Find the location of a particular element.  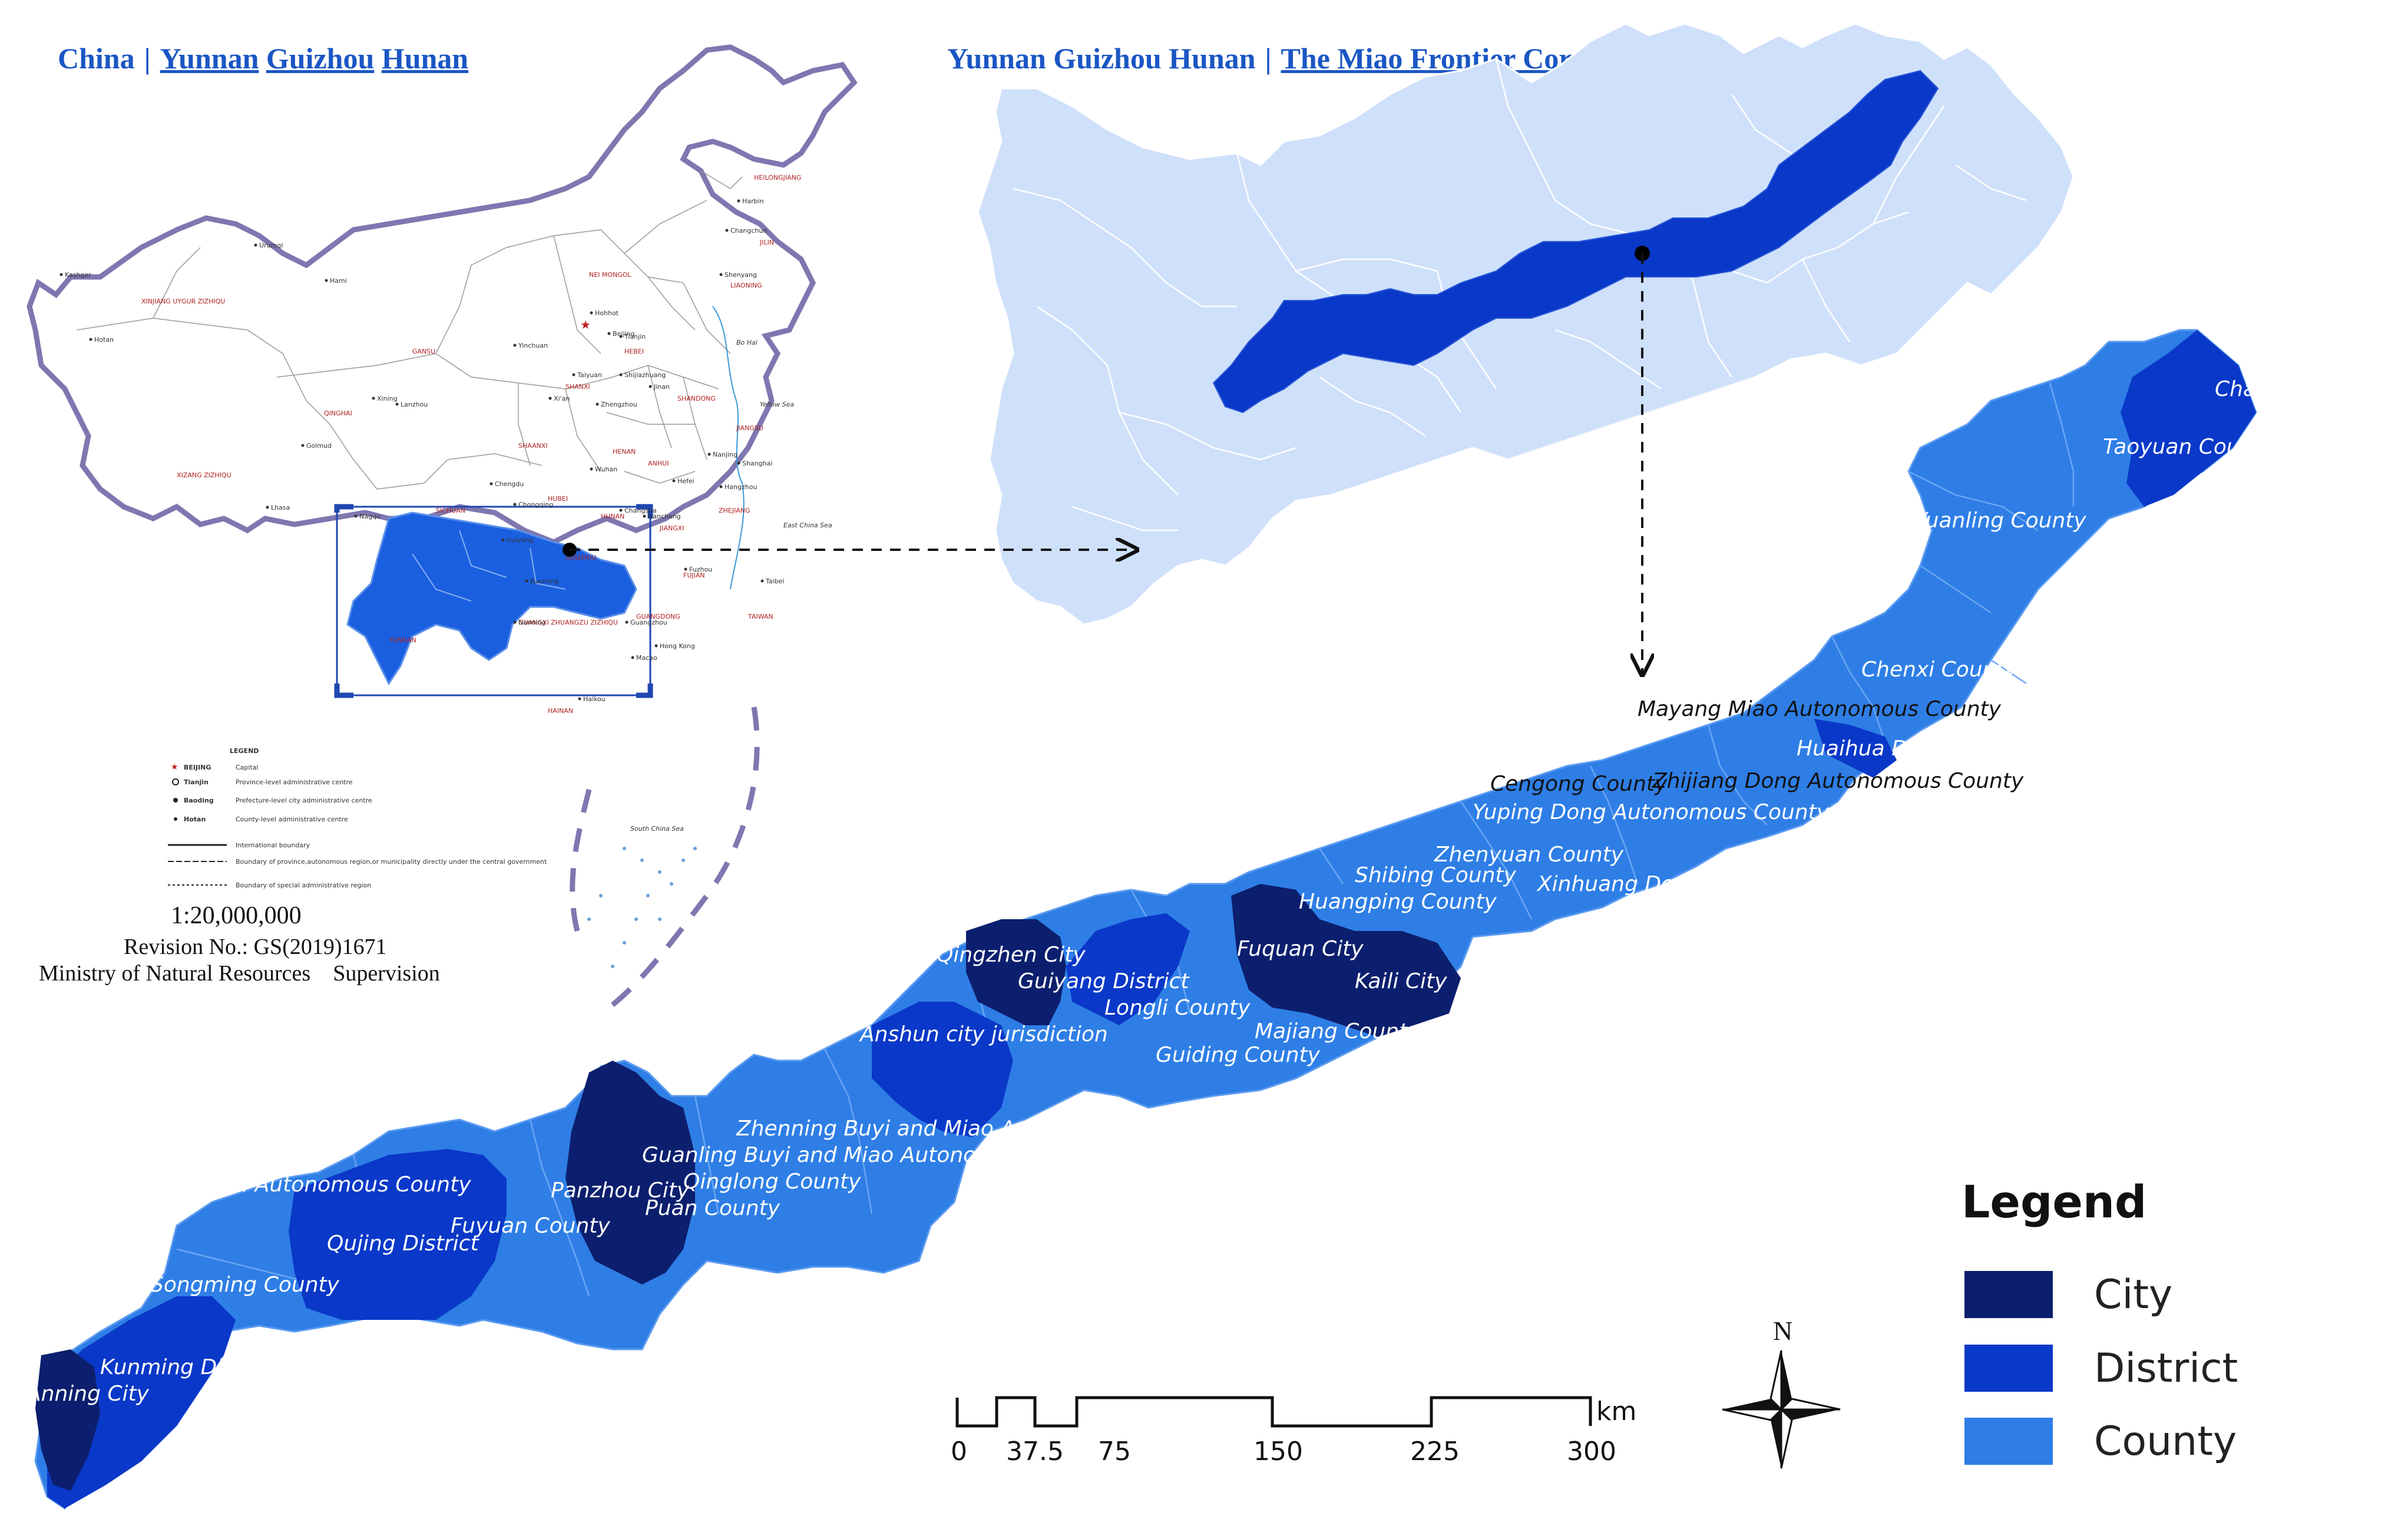

inset-city-label: Chongqing is located at coordinates (535, 505).